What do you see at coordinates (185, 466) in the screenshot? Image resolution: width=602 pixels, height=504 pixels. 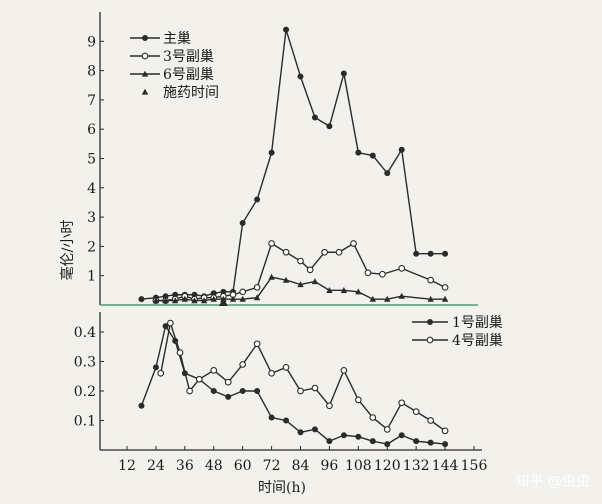 I see `x-tick-label-2: 36` at bounding box center [185, 466].